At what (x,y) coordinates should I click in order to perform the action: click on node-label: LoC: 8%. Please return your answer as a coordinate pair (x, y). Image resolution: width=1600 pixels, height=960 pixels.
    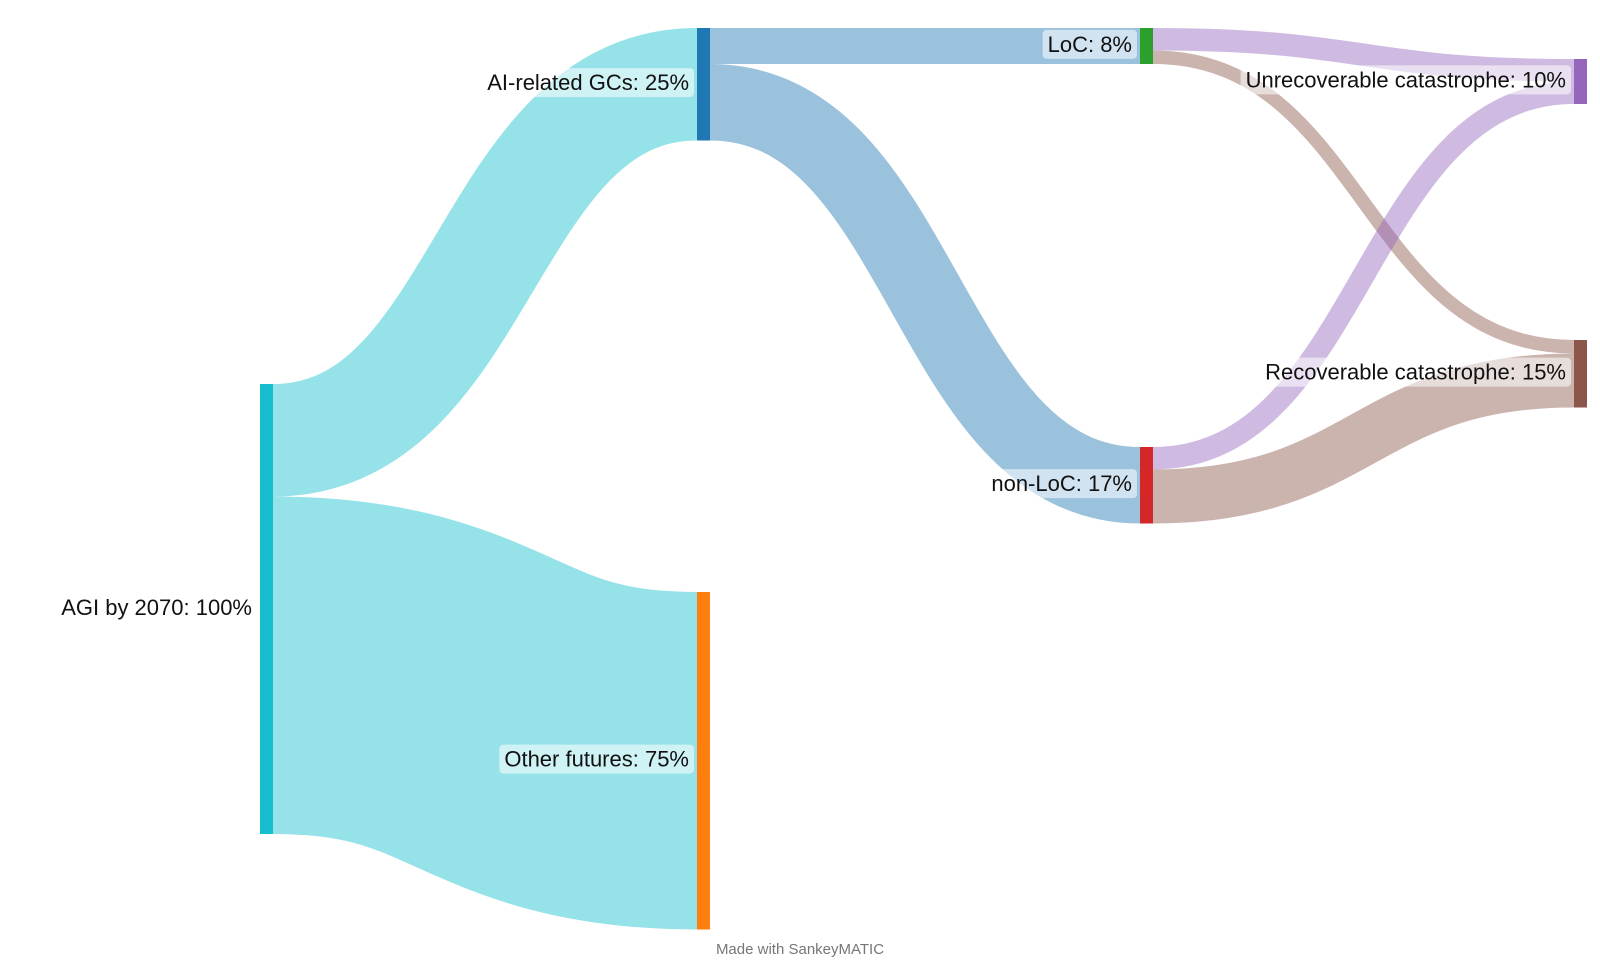
    Looking at the image, I should click on (1090, 44).